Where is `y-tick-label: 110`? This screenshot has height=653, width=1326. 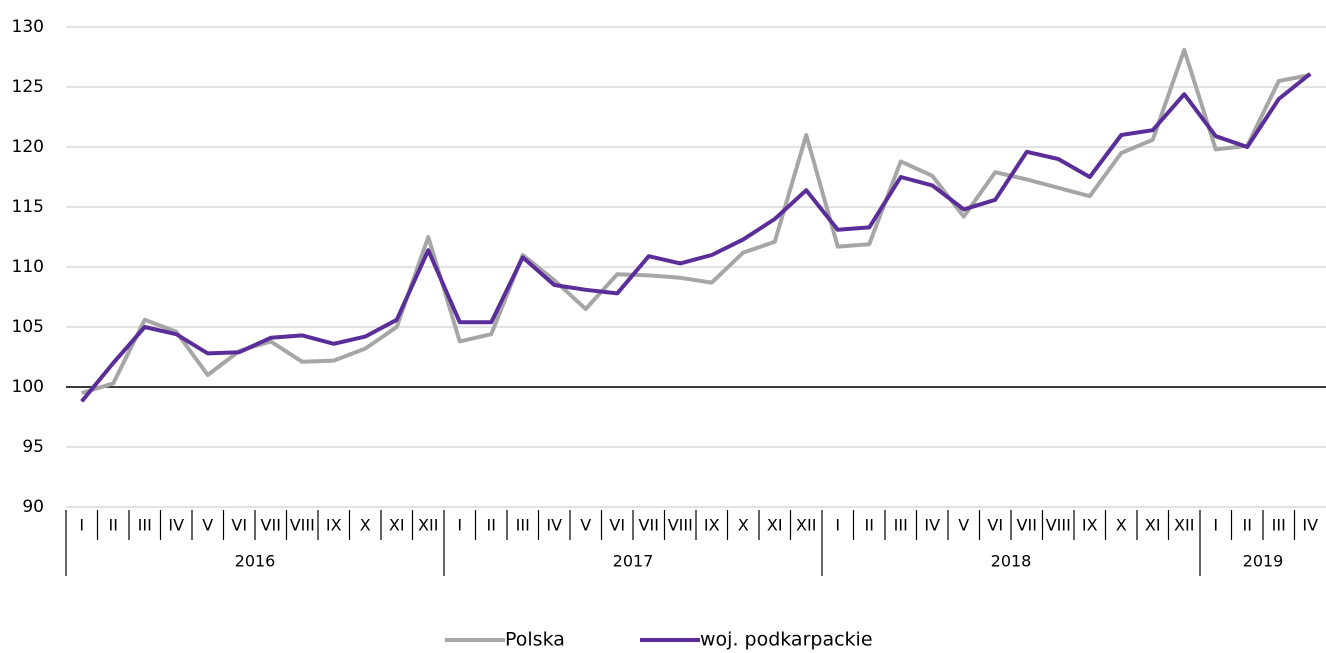 y-tick-label: 110 is located at coordinates (28, 267).